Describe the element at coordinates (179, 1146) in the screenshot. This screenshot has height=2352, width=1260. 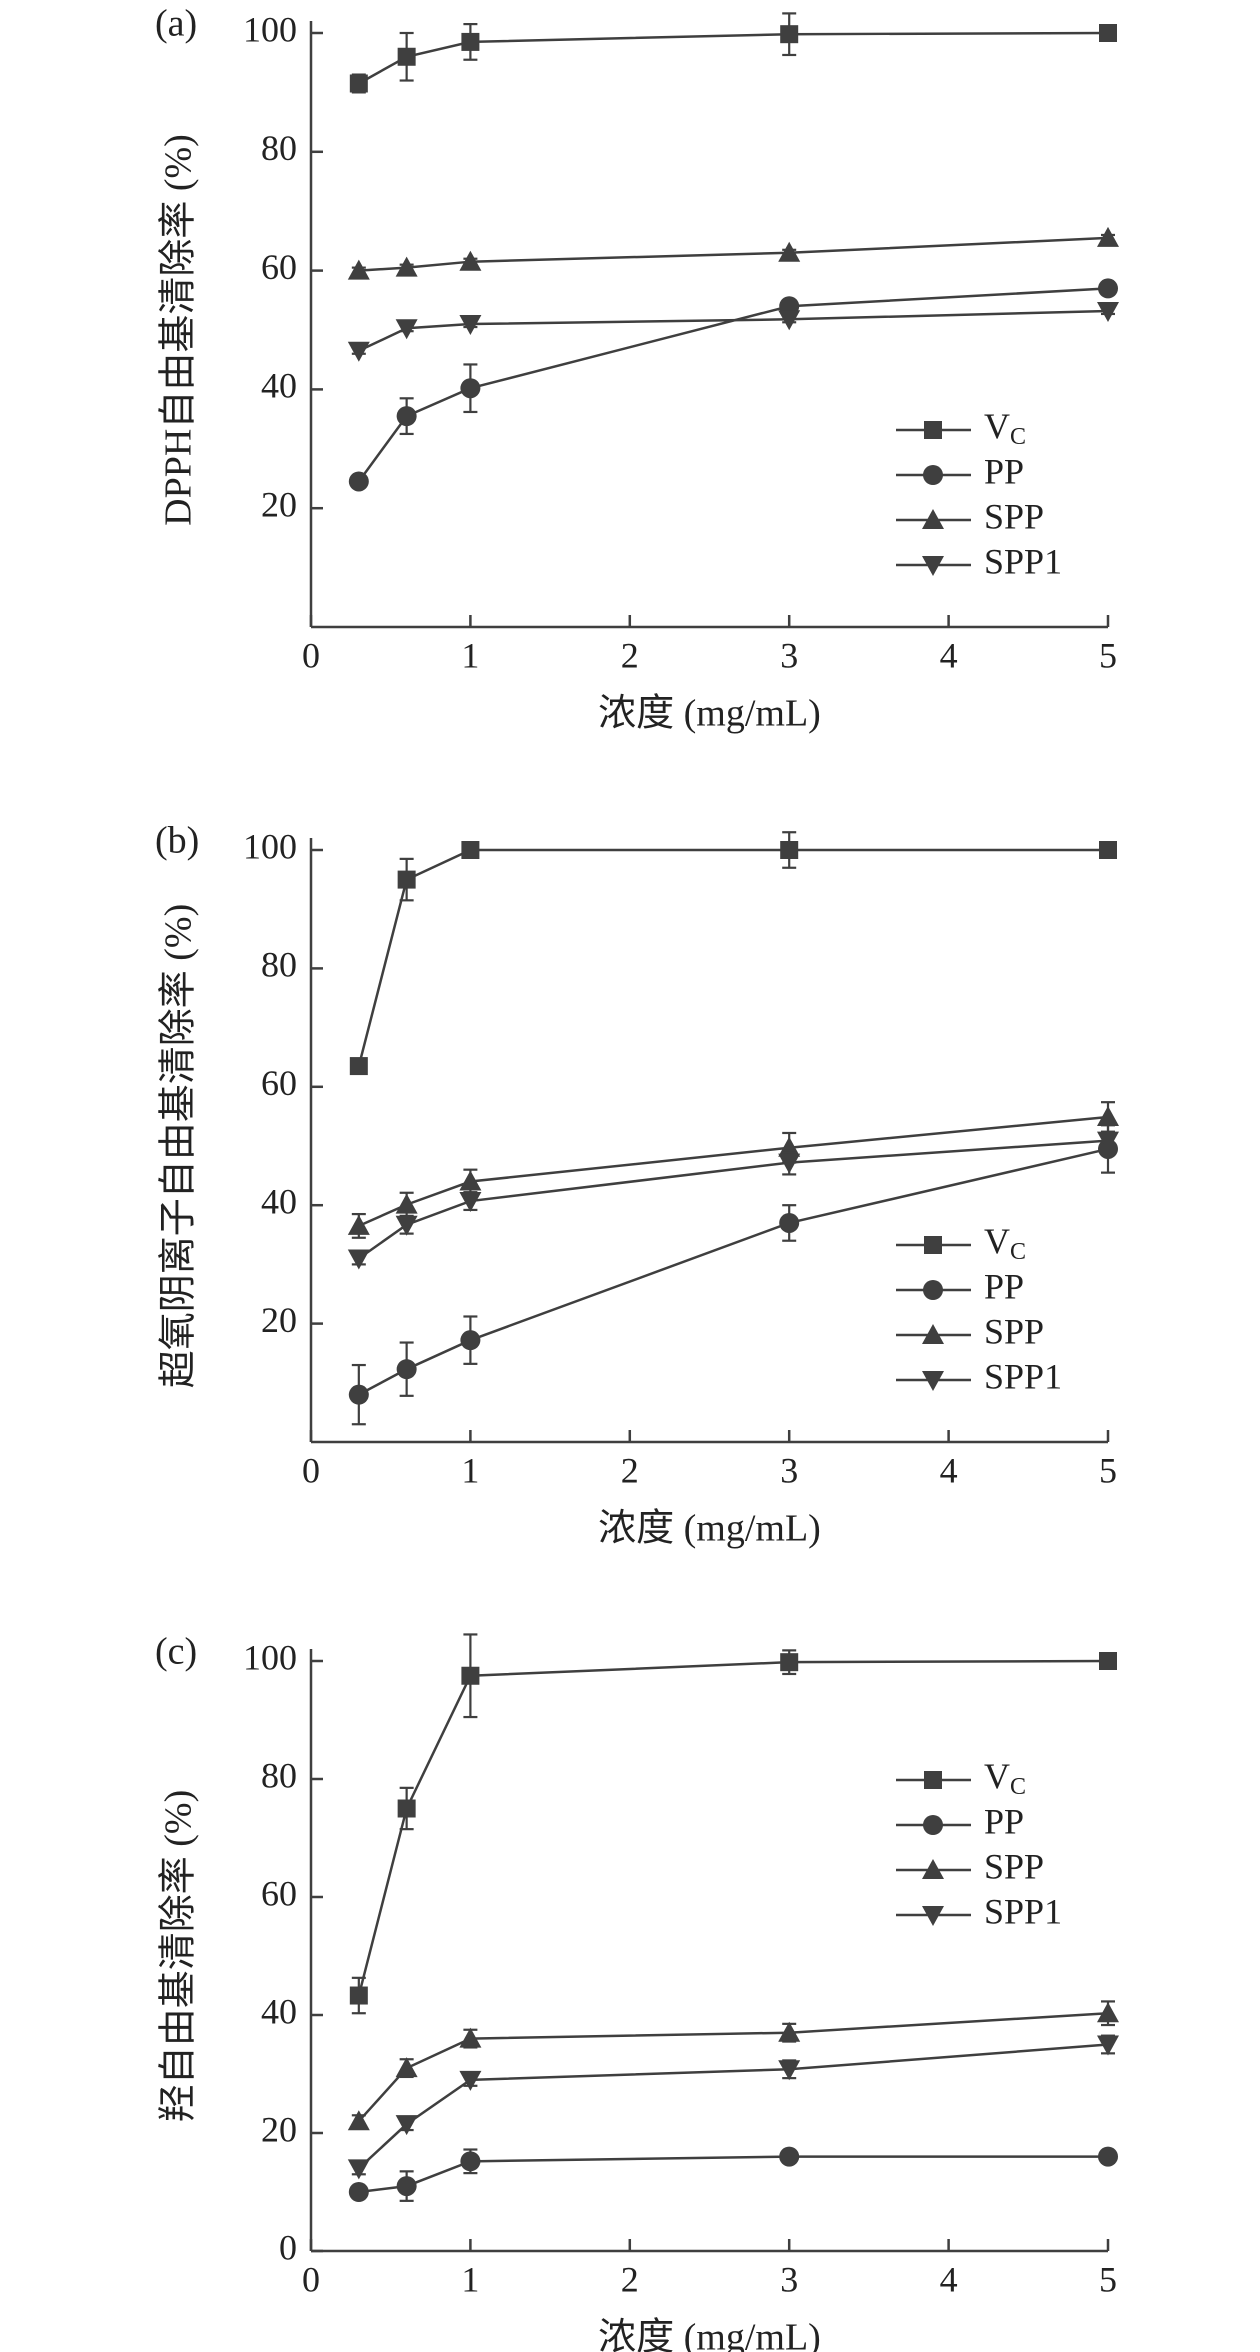
I see `y-axis-label: 超氧阴离子自由基清除率 (%)` at that location.